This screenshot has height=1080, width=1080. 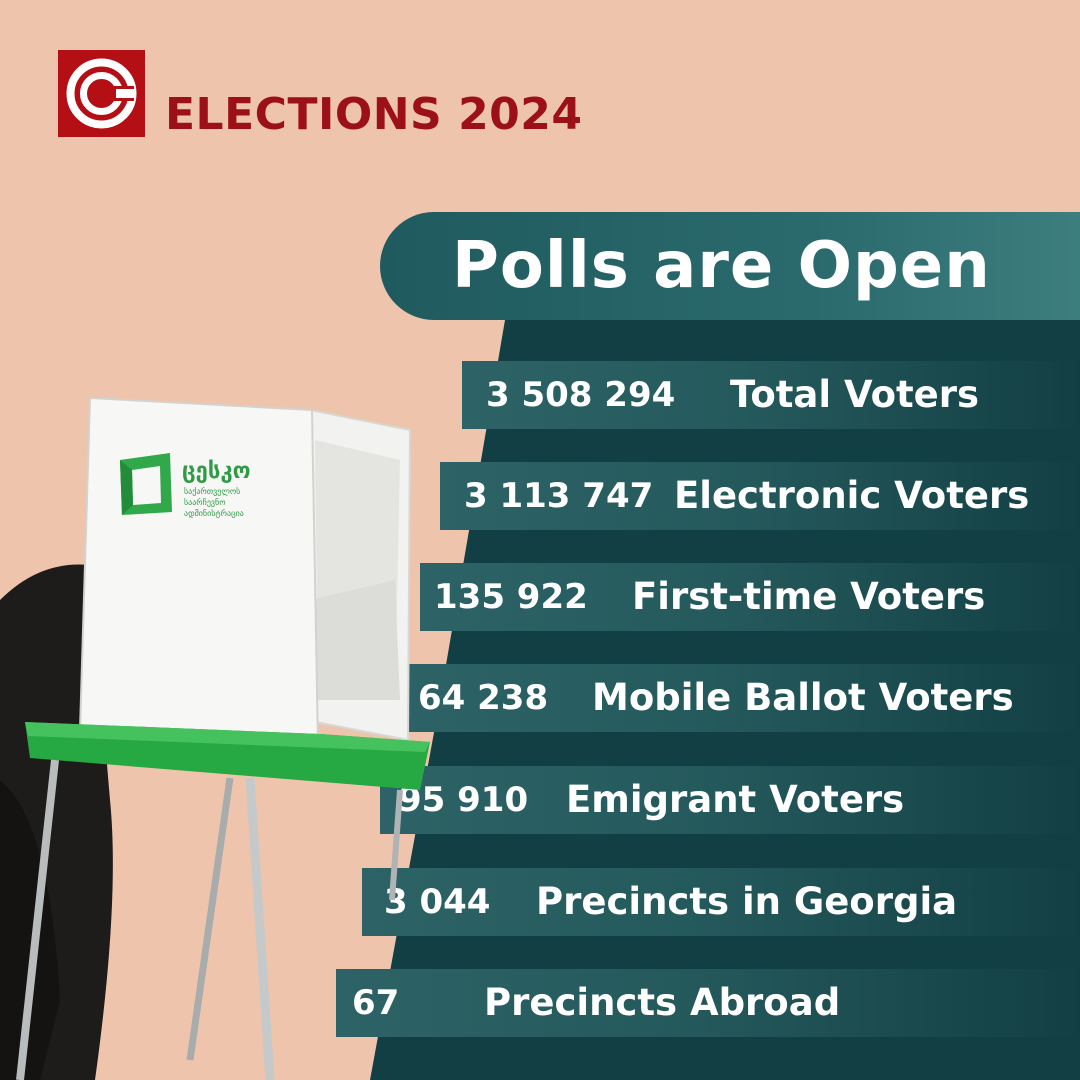 What do you see at coordinates (204, 502) in the screenshot?
I see `cec-brand-line-2: საარჩევნო` at bounding box center [204, 502].